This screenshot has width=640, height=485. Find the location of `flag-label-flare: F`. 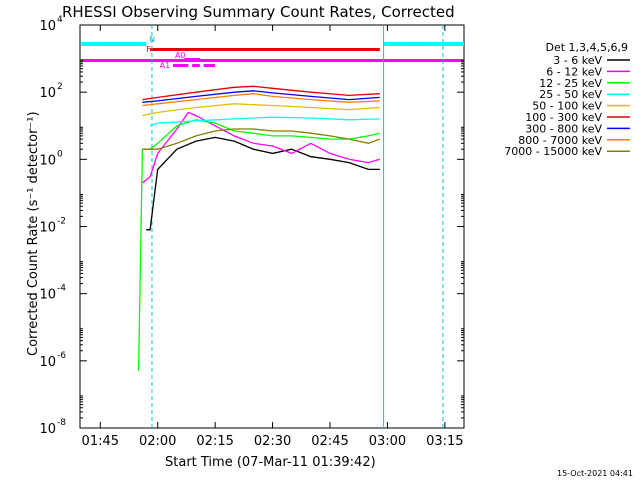

flag-label-flare: F is located at coordinates (148, 49).